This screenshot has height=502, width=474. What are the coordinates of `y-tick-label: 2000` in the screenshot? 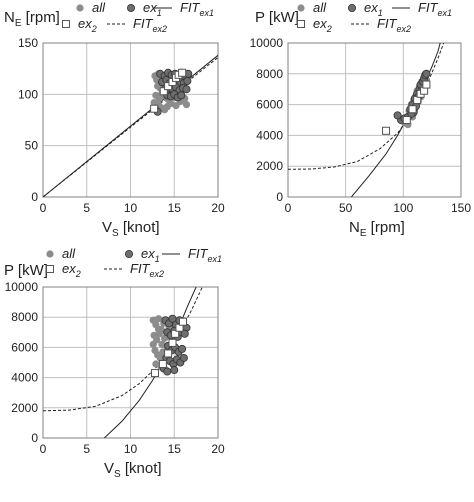 It's located at (269, 166).